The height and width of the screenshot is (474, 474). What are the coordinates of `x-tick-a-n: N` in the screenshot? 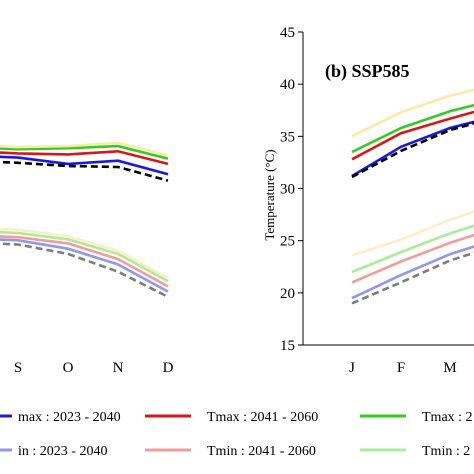 It's located at (118, 368).